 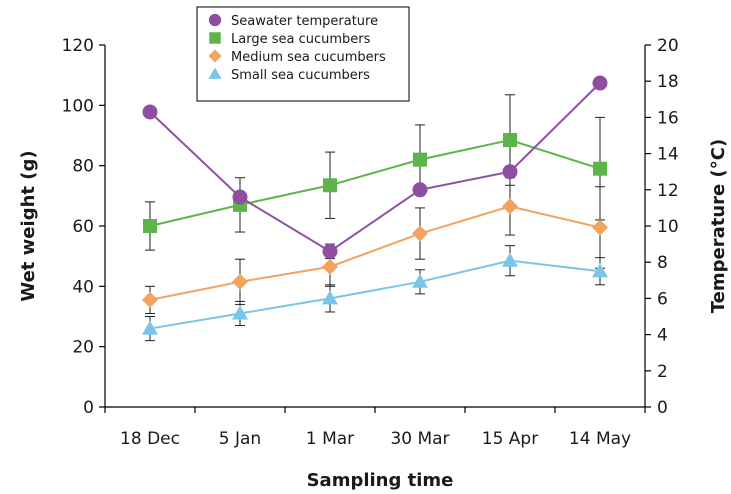 I want to click on legend-label: Large sea cucumbers, so click(x=301, y=39).